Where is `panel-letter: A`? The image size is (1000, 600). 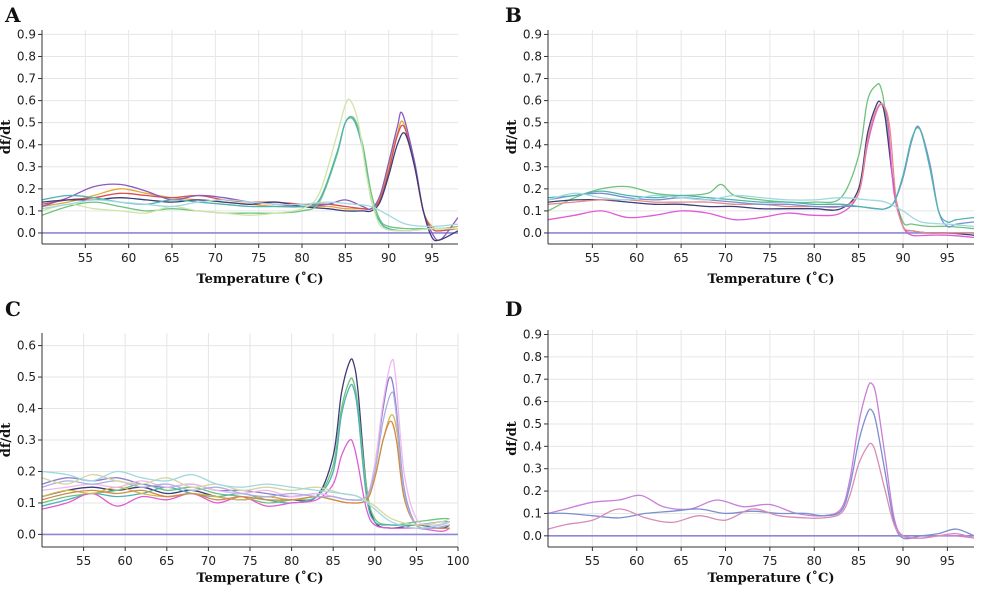
panel-letter: A is located at coordinates (12, 15).